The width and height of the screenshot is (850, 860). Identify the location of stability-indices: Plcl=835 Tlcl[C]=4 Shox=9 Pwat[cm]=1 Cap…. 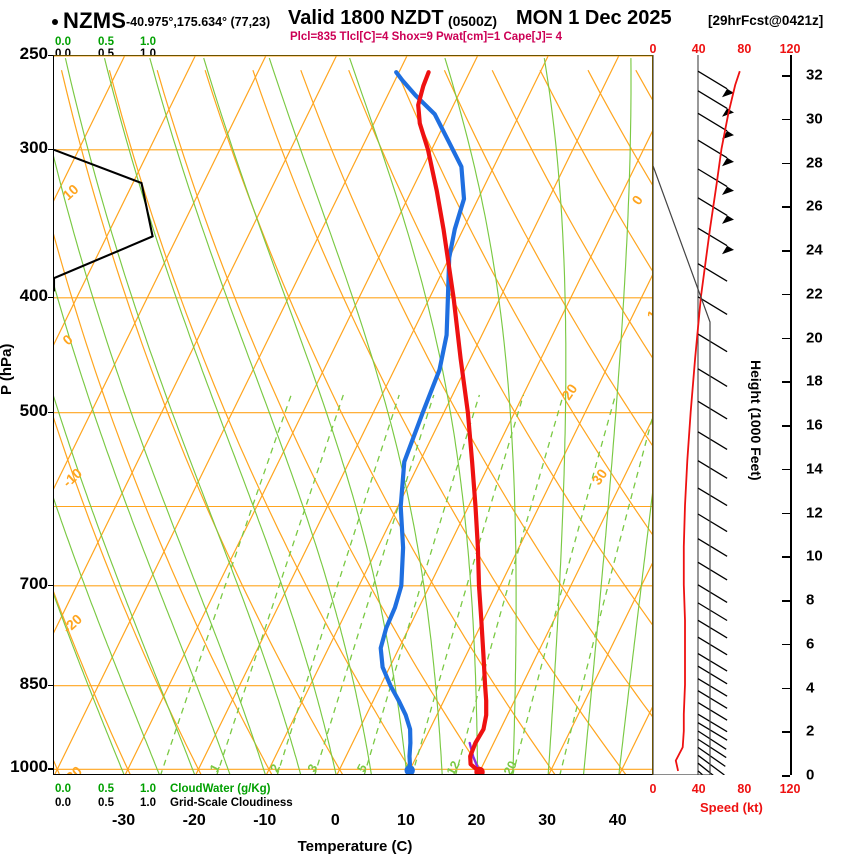
(426, 37).